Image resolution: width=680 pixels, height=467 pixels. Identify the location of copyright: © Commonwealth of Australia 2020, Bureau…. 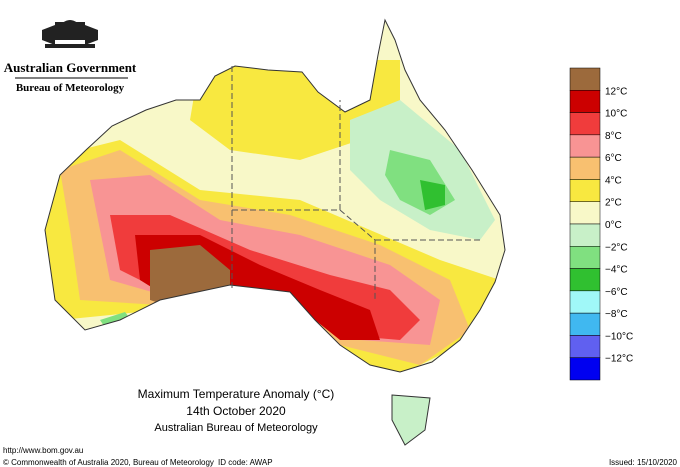
(108, 462).